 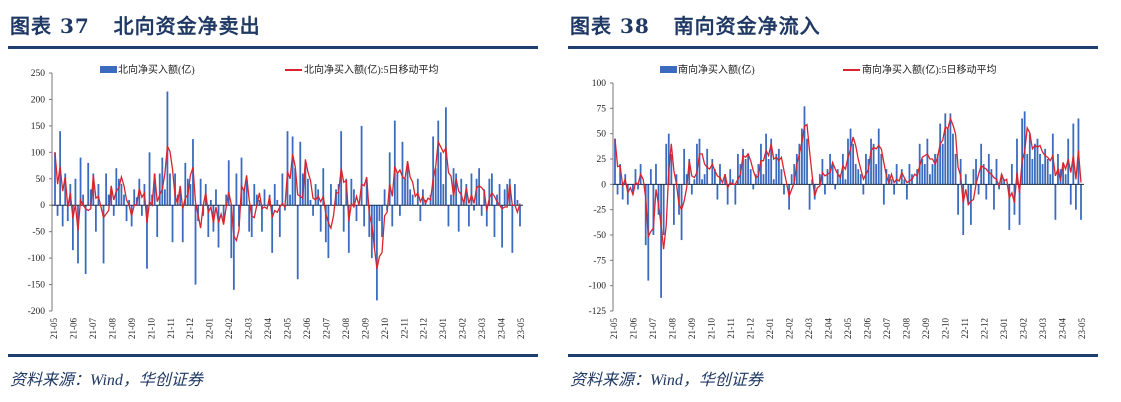 I want to click on x-tick-label: 21-11, so click(x=171, y=328).